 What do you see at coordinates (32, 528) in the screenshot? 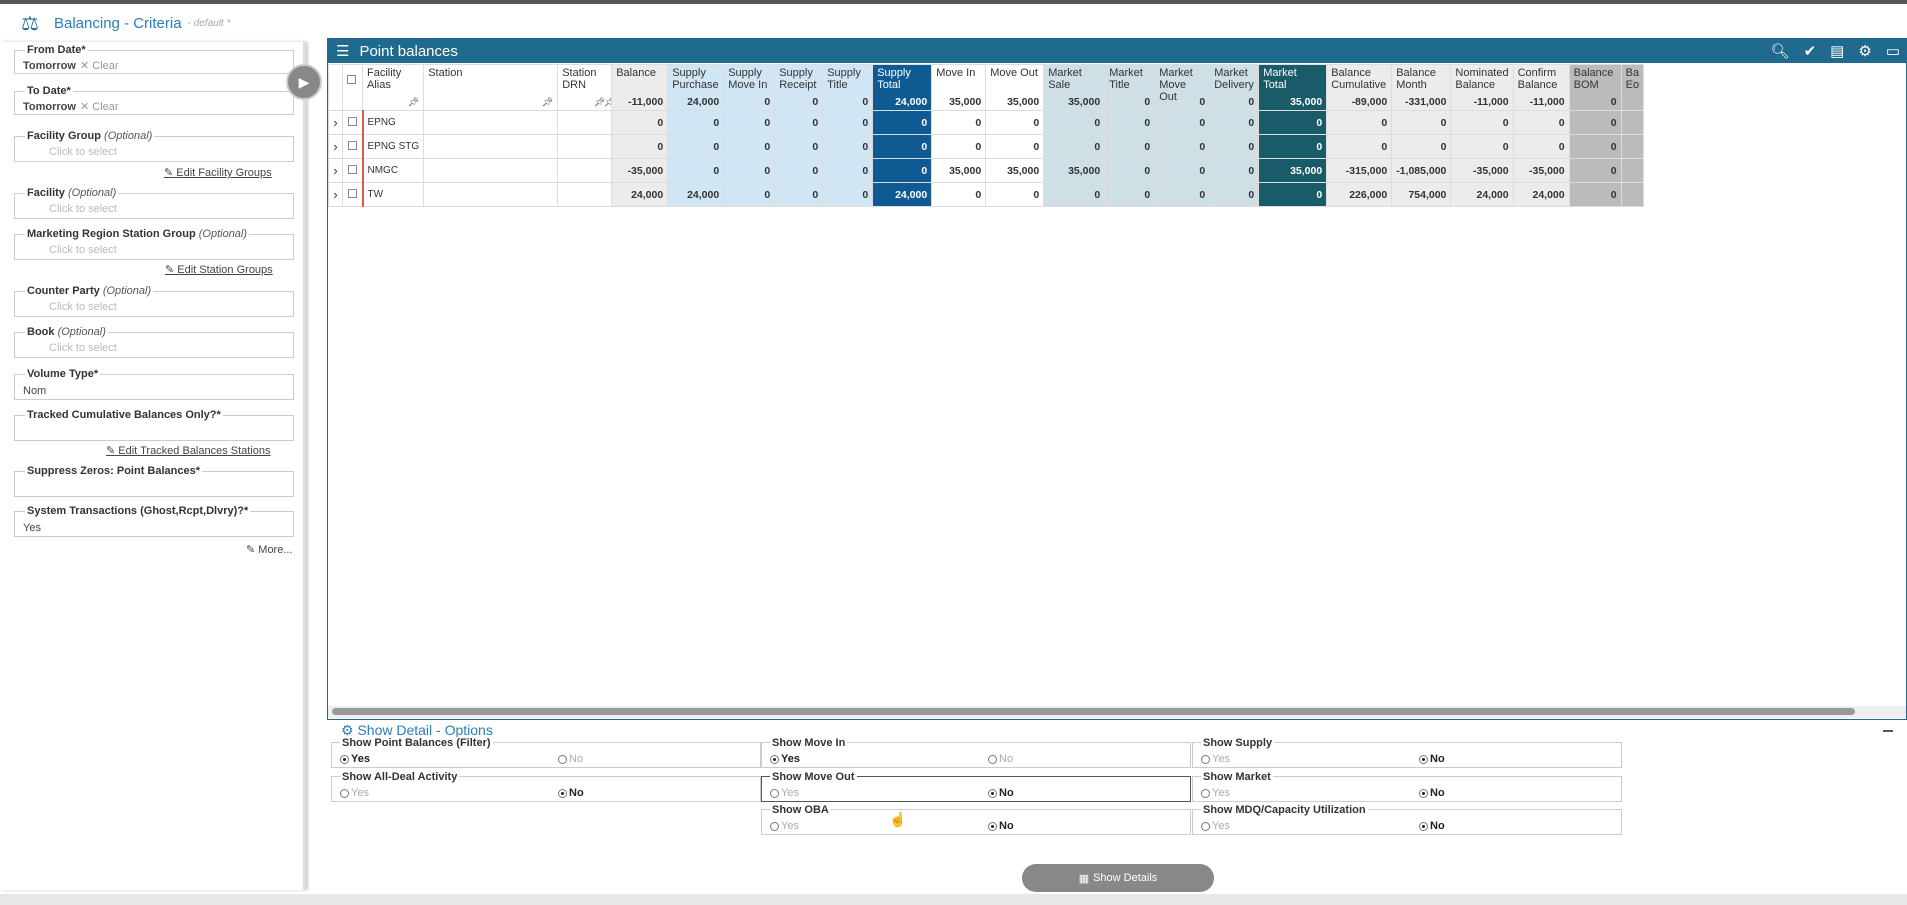
I see `system-transactions-value: Yes` at bounding box center [32, 528].